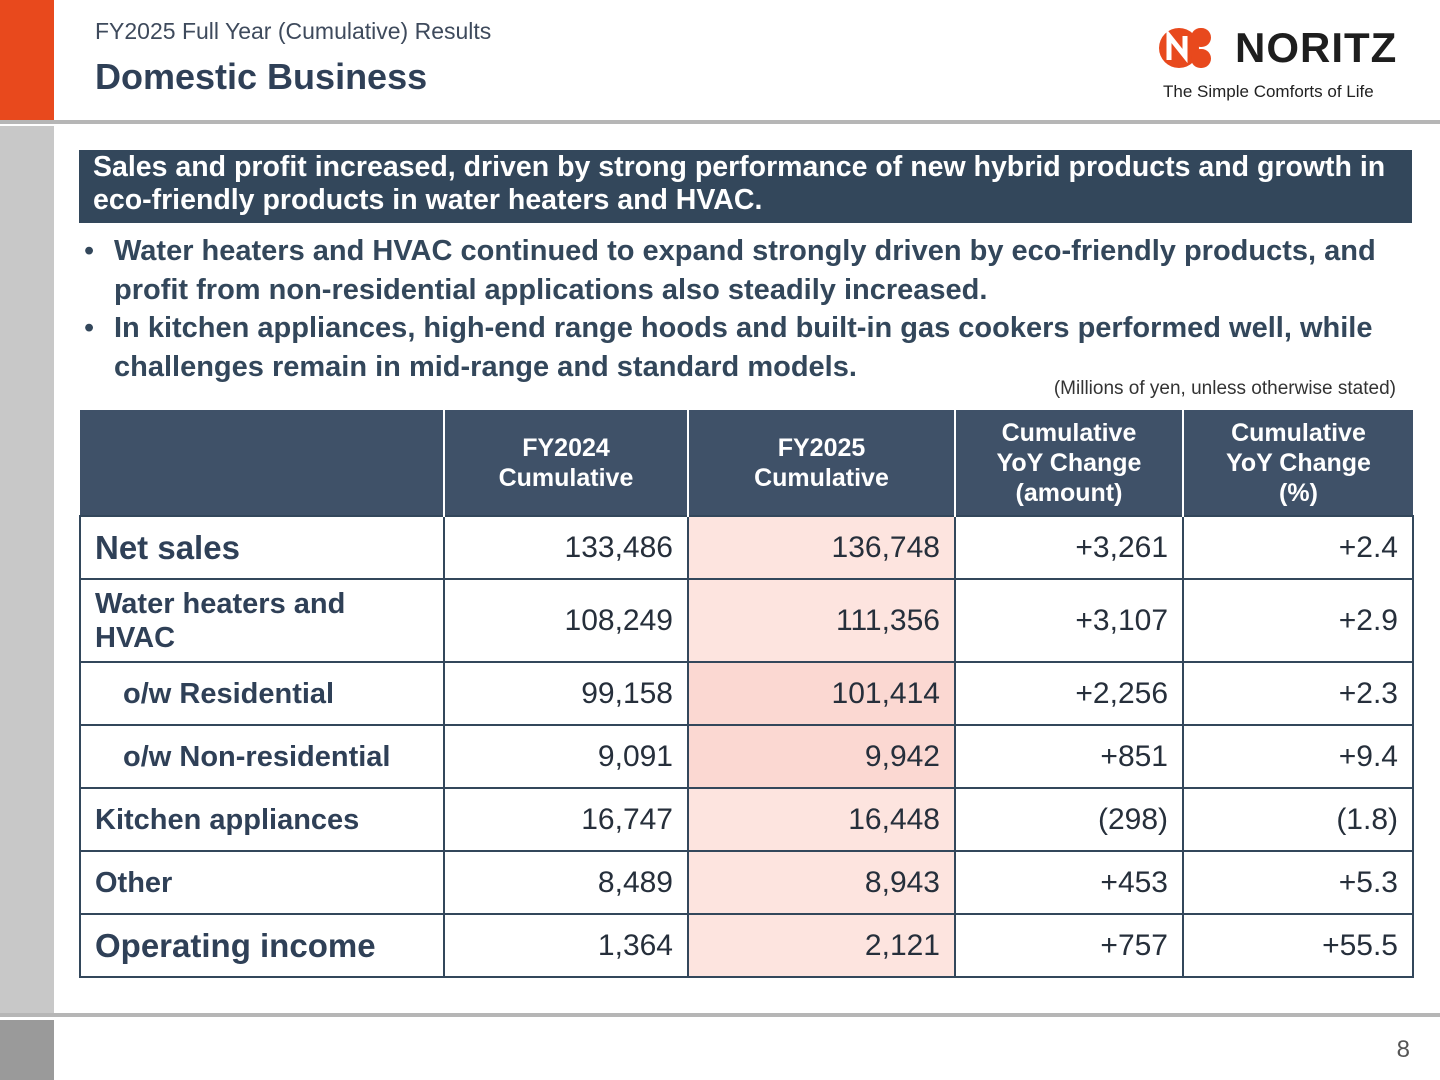  I want to click on footer-divider, so click(720, 1015).